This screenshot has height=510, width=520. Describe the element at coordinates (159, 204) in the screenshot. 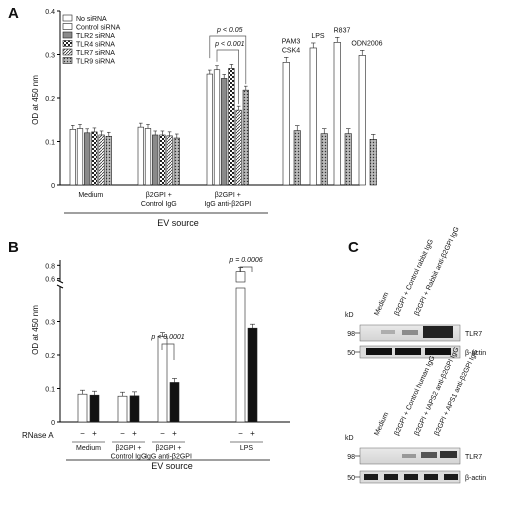

I see `panel-a-group-label: Control IgG` at that location.